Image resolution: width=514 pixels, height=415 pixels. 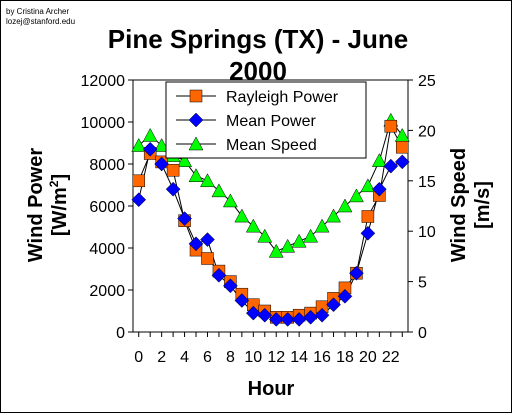 What do you see at coordinates (230, 357) in the screenshot?
I see `x-tick-label: 8` at bounding box center [230, 357].